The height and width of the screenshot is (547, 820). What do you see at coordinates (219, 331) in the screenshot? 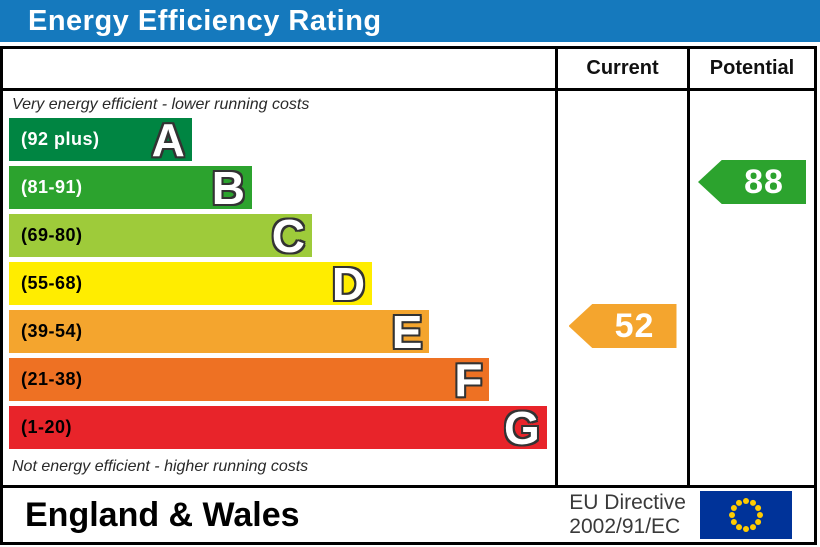
I see `band-bar-e: (39-54) E` at bounding box center [219, 331].